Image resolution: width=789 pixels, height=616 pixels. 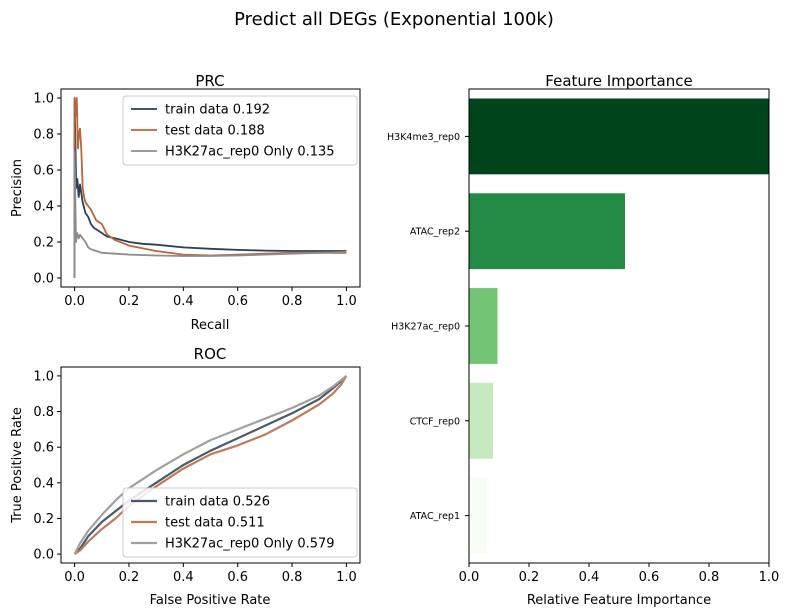 What do you see at coordinates (769, 577) in the screenshot?
I see `fi-x-tick-label: 1.0` at bounding box center [769, 577].